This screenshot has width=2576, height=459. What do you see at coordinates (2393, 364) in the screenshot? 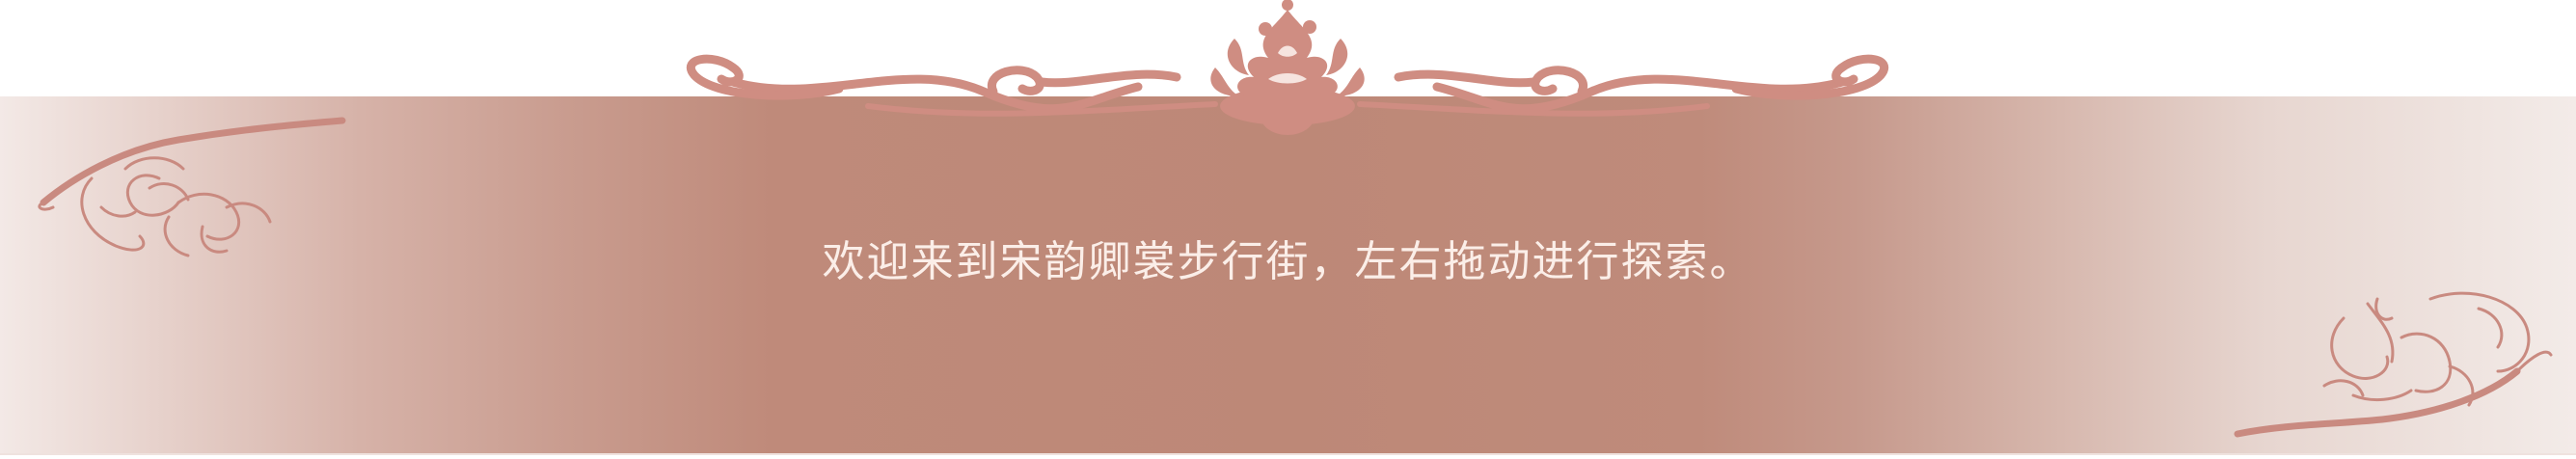
I see `right-peony-branch-icon` at bounding box center [2393, 364].